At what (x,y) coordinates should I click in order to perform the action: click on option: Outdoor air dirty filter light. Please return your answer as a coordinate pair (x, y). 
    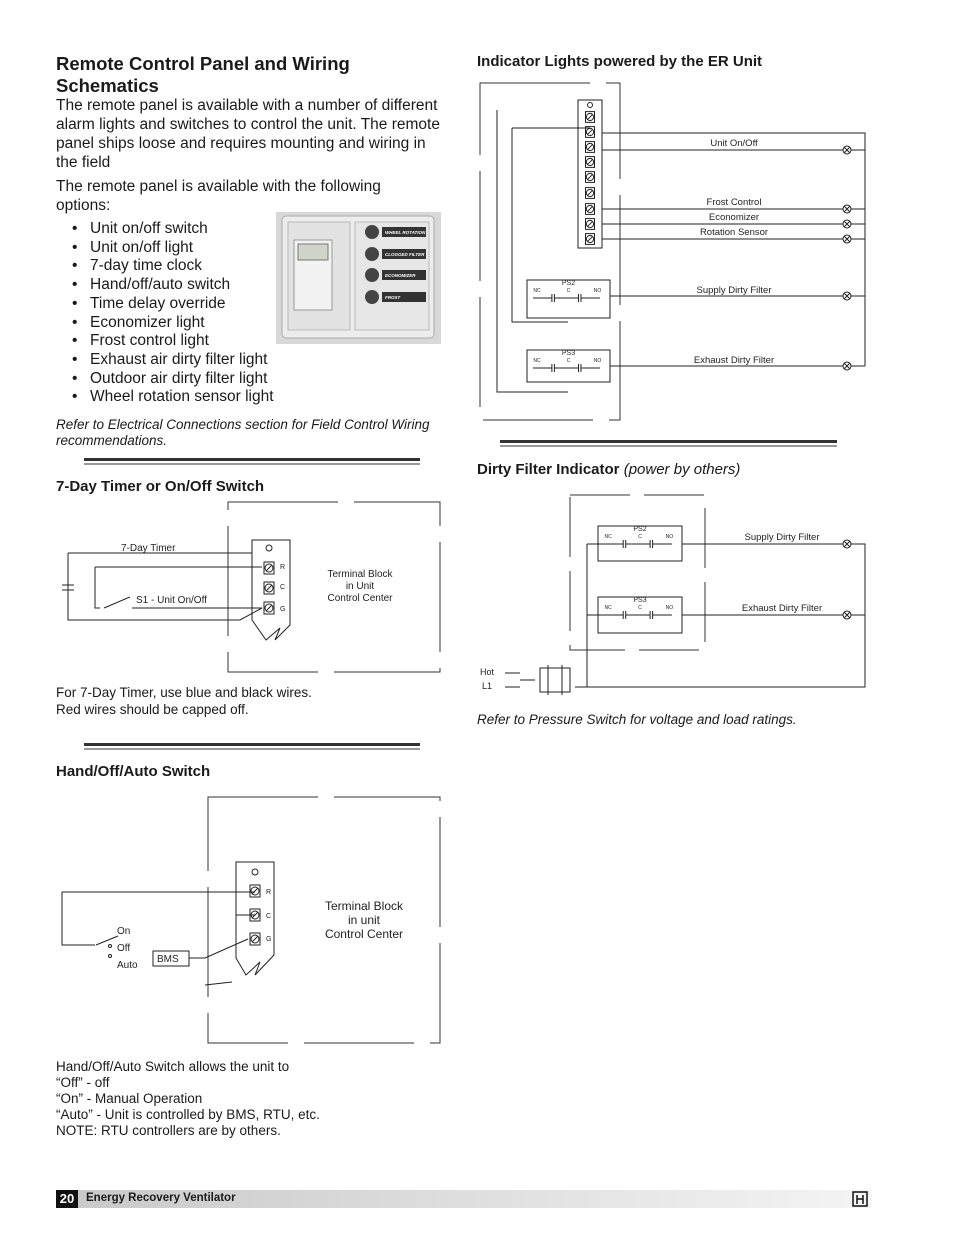
    Looking at the image, I should click on (173, 379).